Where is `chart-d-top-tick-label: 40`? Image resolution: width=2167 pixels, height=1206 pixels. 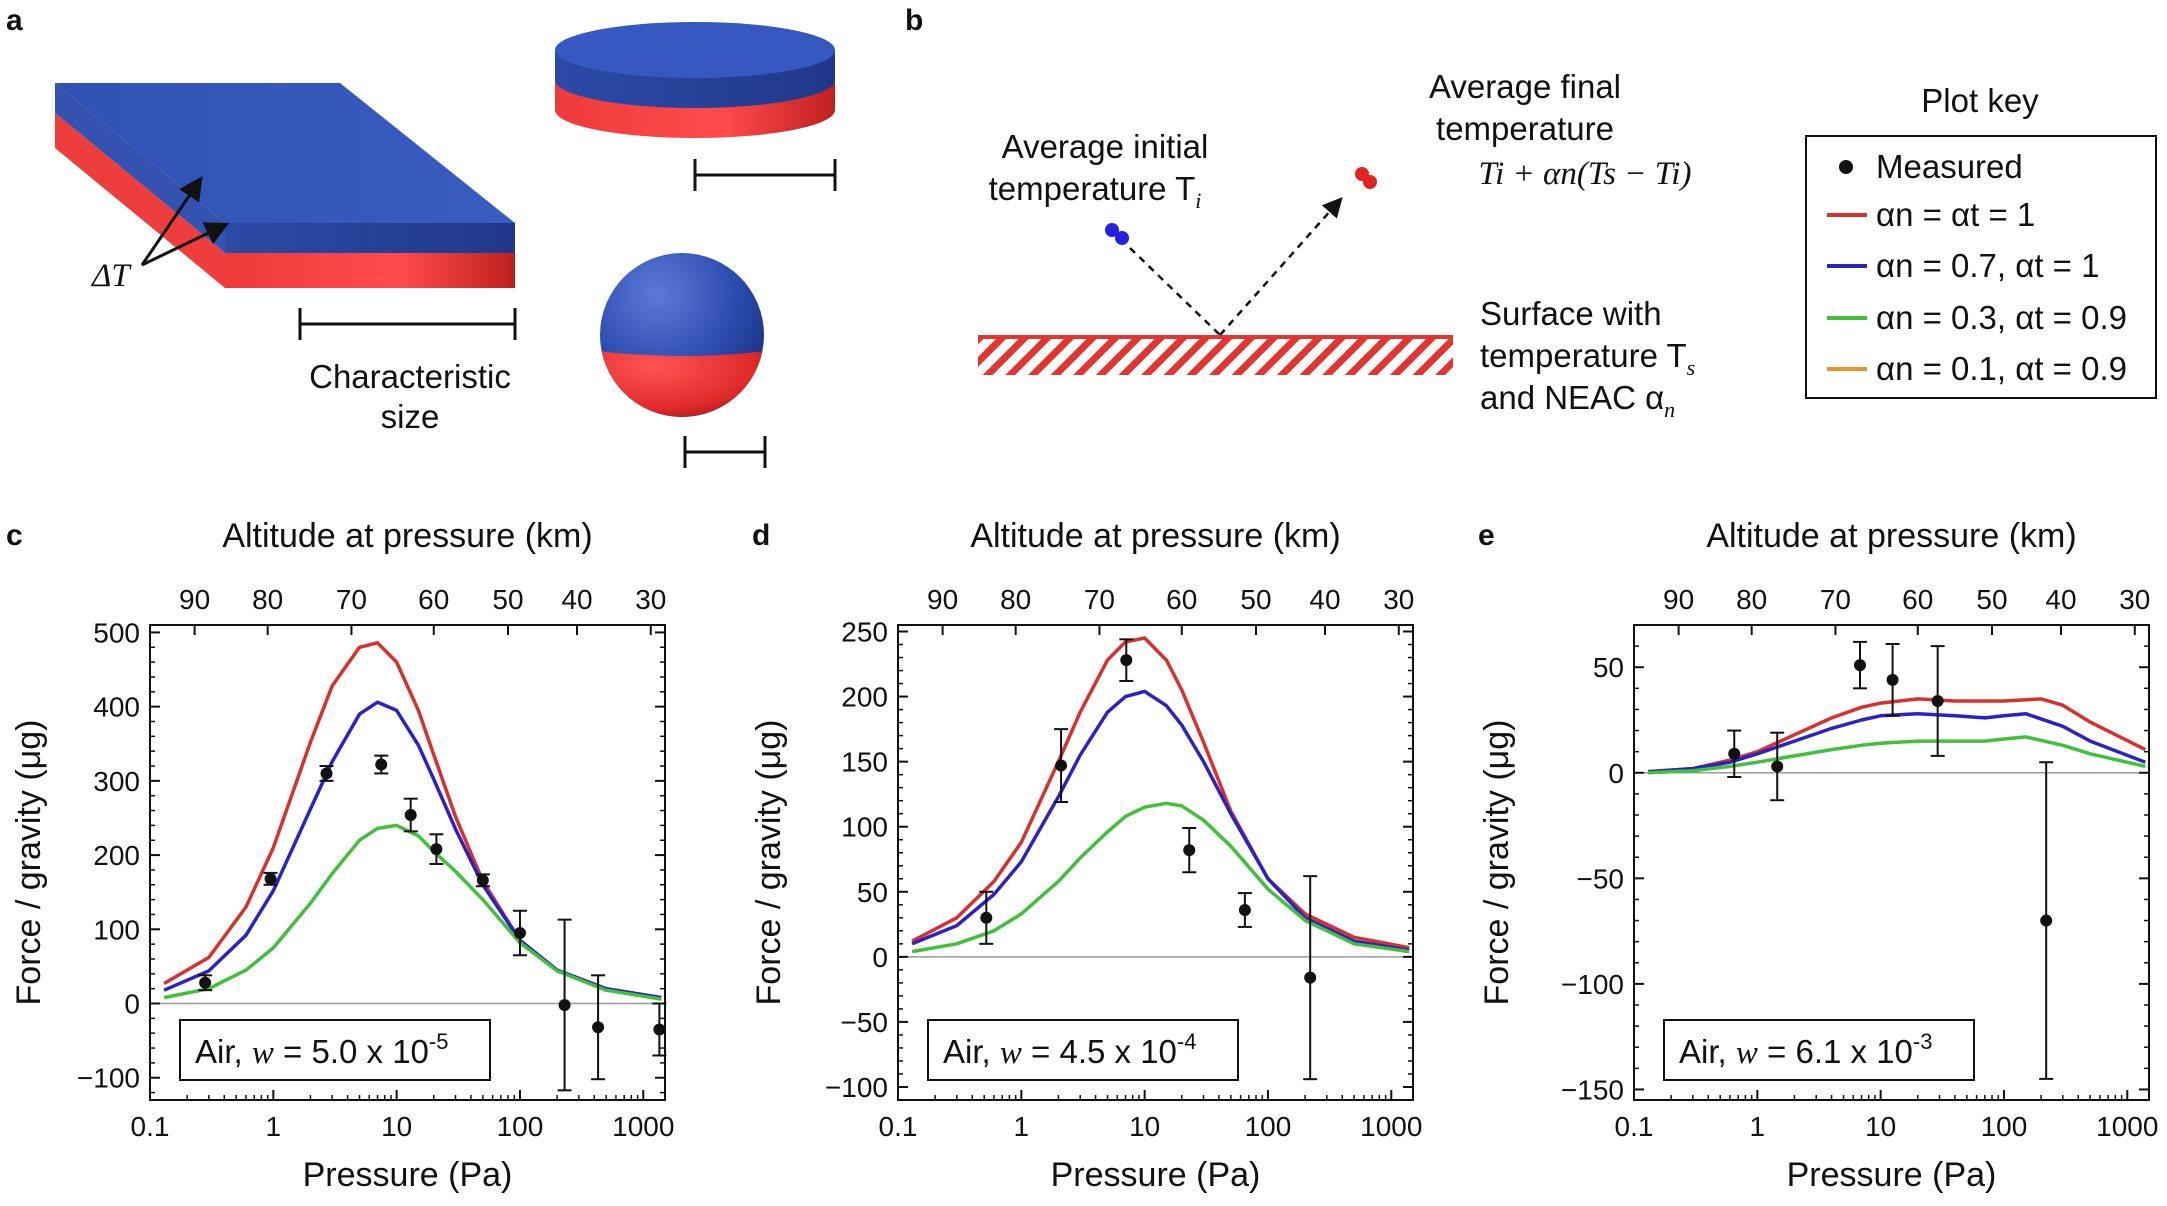
chart-d-top-tick-label: 40 is located at coordinates (1324, 599).